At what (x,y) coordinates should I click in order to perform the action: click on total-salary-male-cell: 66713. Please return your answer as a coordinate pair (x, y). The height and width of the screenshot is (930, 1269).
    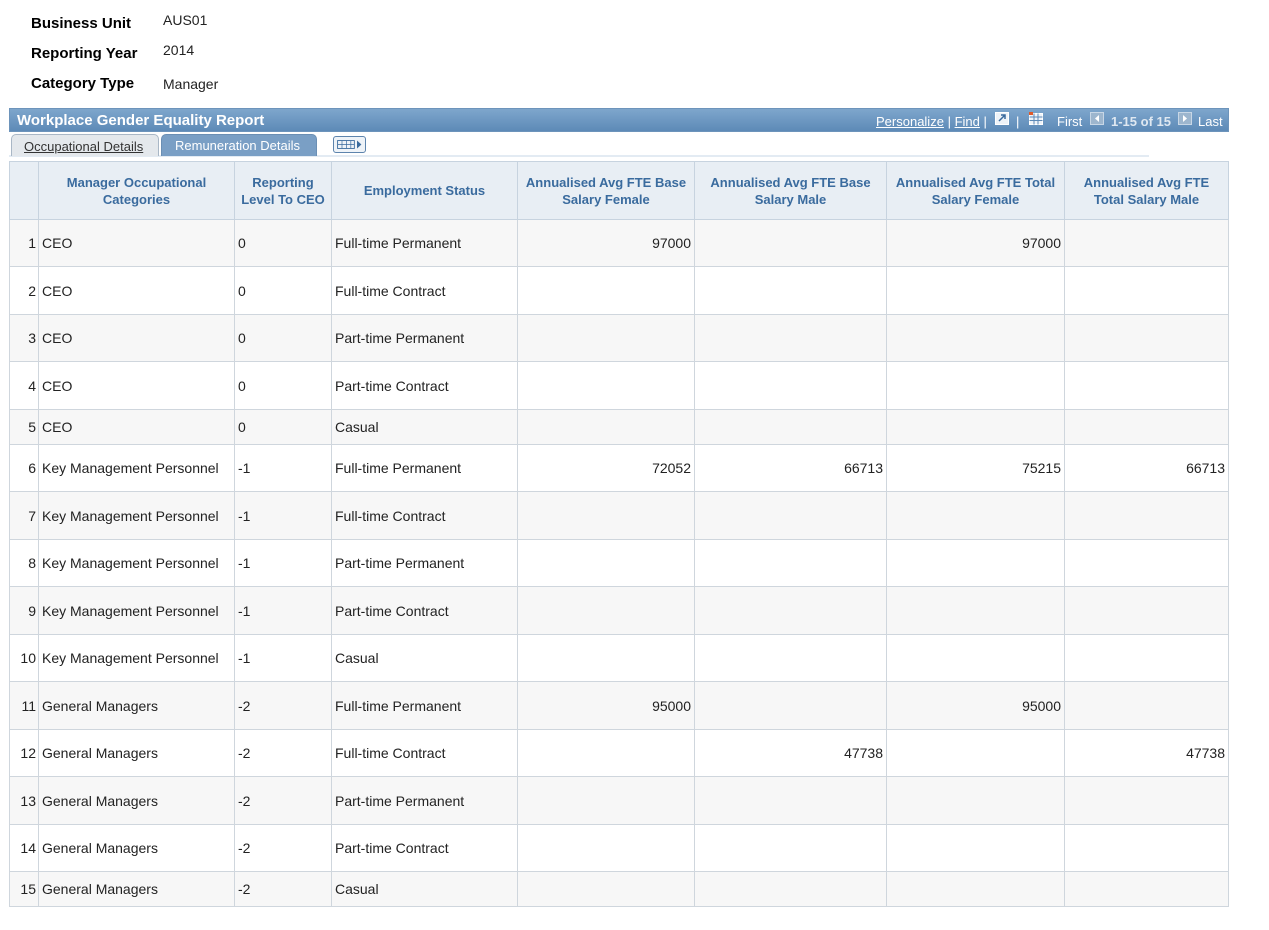
    Looking at the image, I should click on (1146, 468).